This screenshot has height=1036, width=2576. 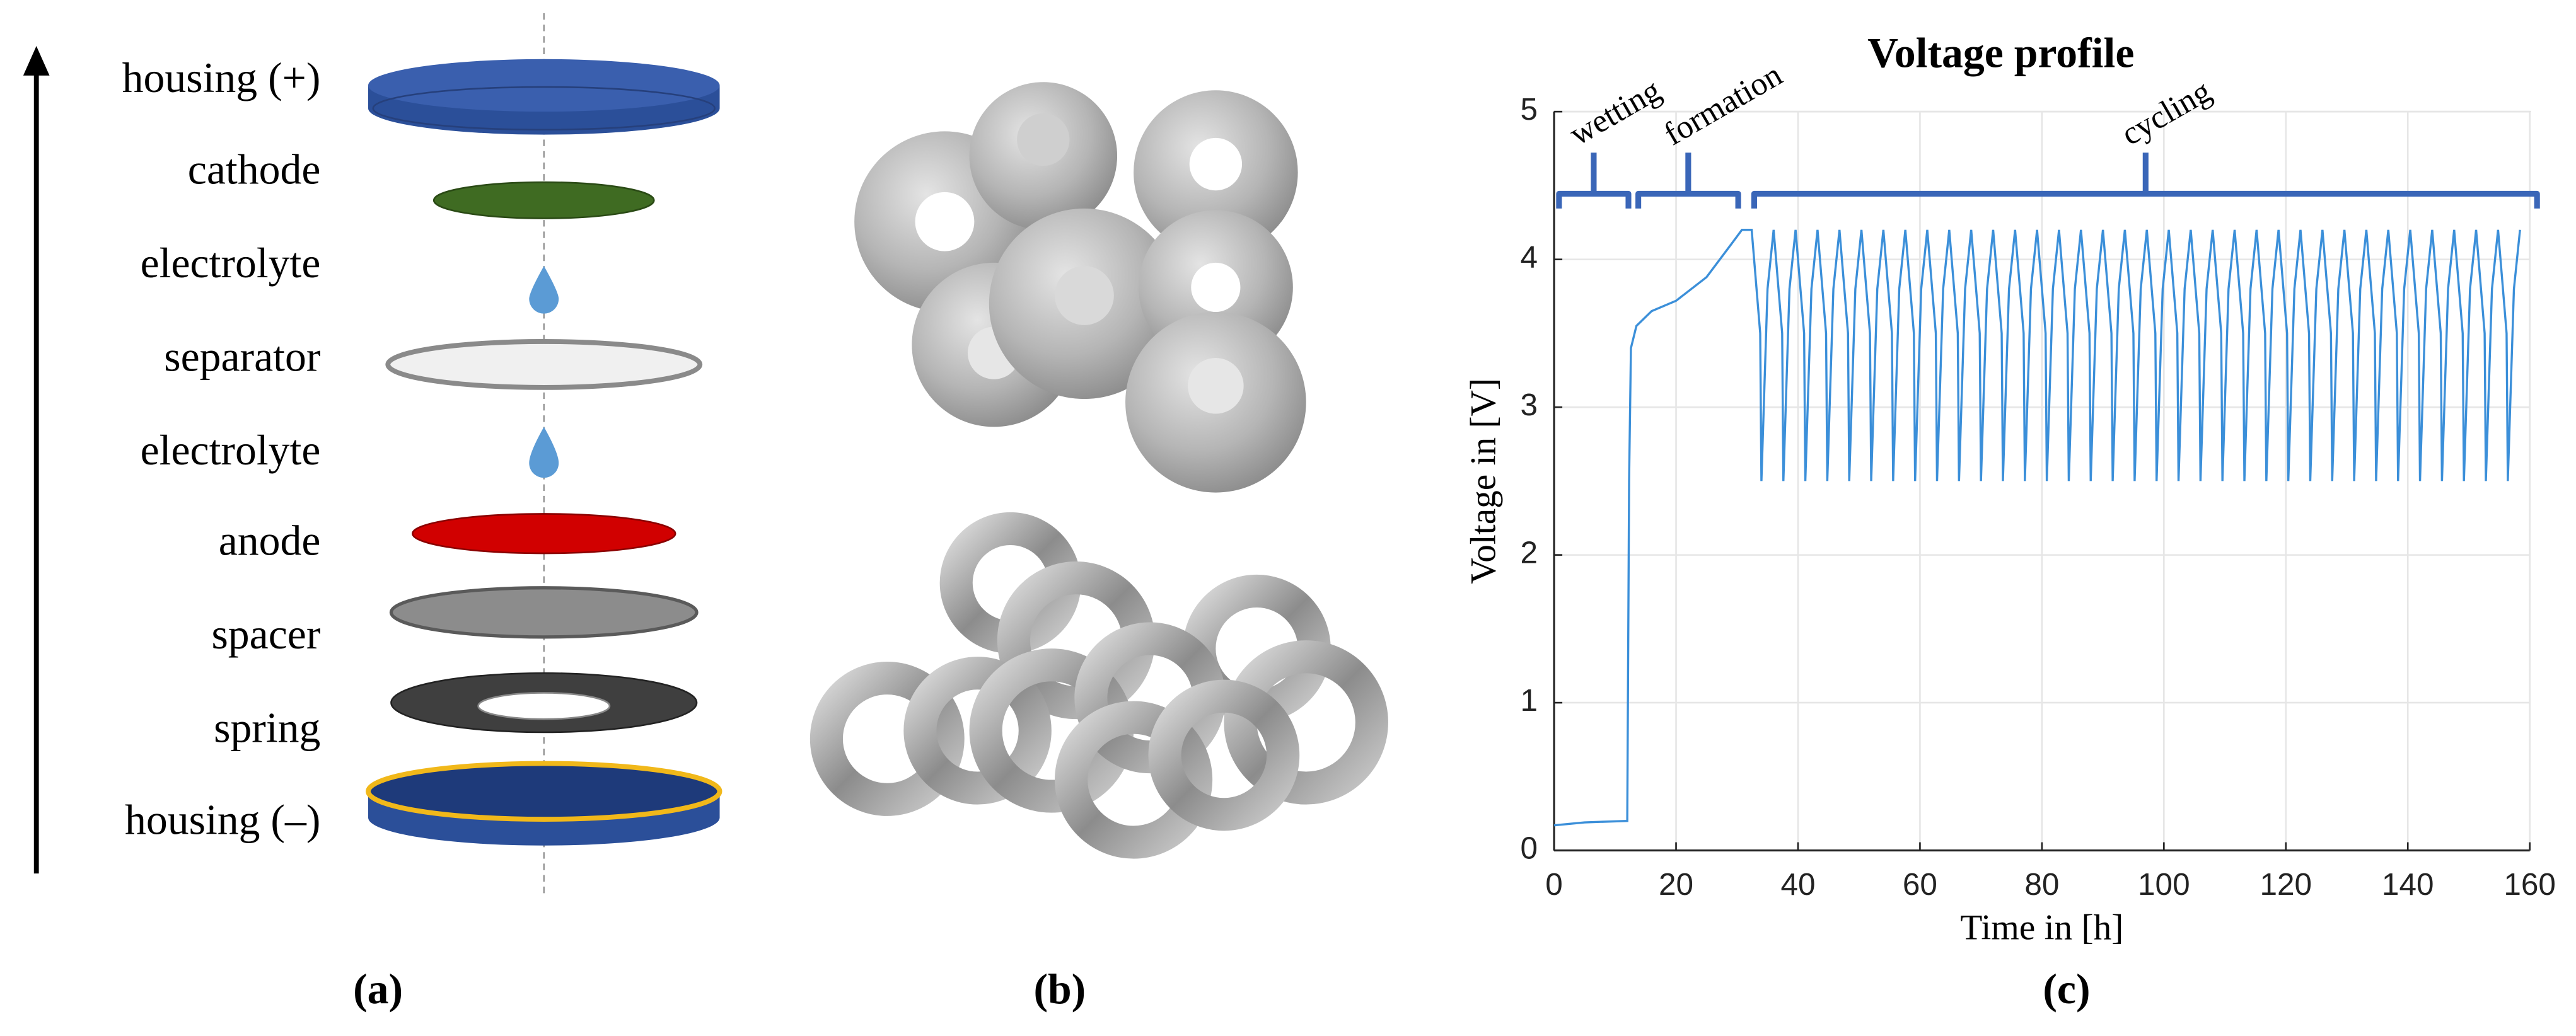 I want to click on housing-top-face, so click(x=544, y=85).